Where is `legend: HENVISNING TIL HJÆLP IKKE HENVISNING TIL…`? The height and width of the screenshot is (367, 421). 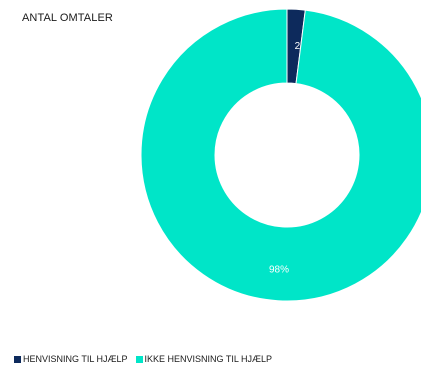
legend: HENVISNING TIL HJÆLP IKKE HENVISNING TIL… is located at coordinates (147, 359).